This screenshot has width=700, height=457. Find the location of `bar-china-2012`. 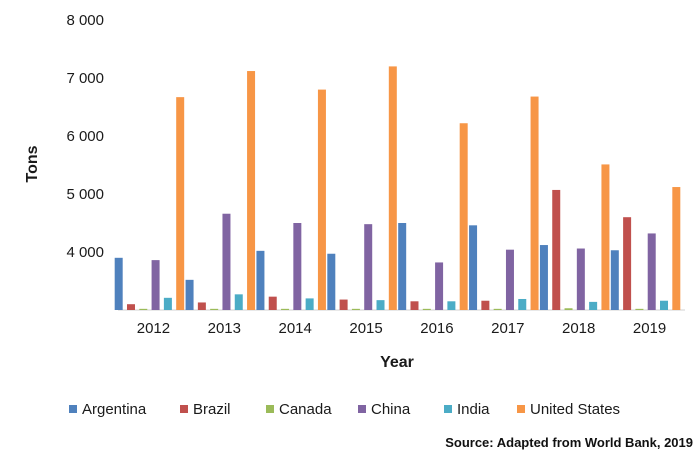

bar-china-2012 is located at coordinates (155, 285).